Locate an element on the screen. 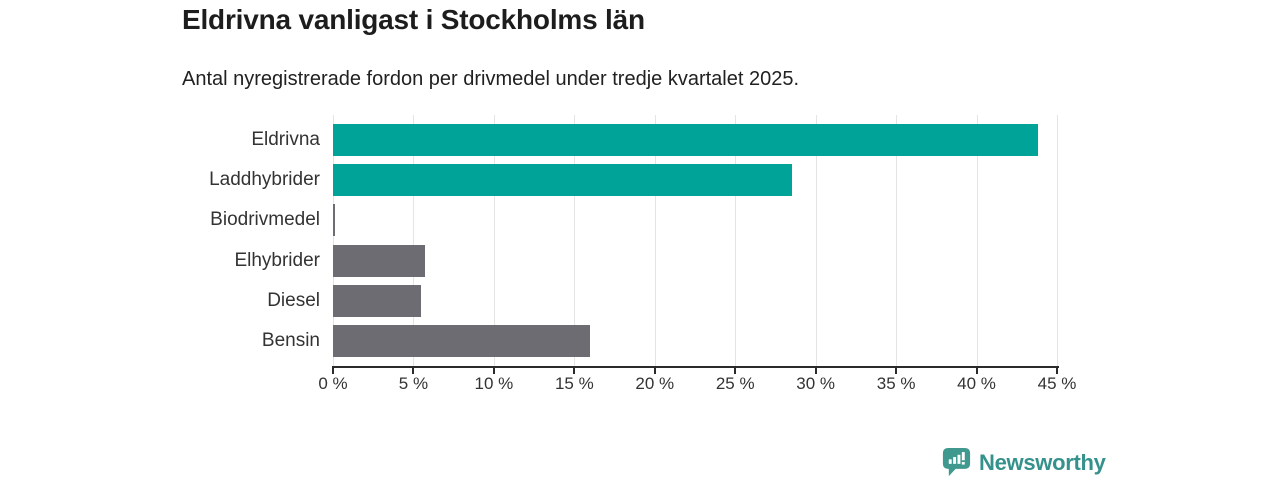 Image resolution: width=1280 pixels, height=480 pixels. x-tick-label: 10 % is located at coordinates (494, 383).